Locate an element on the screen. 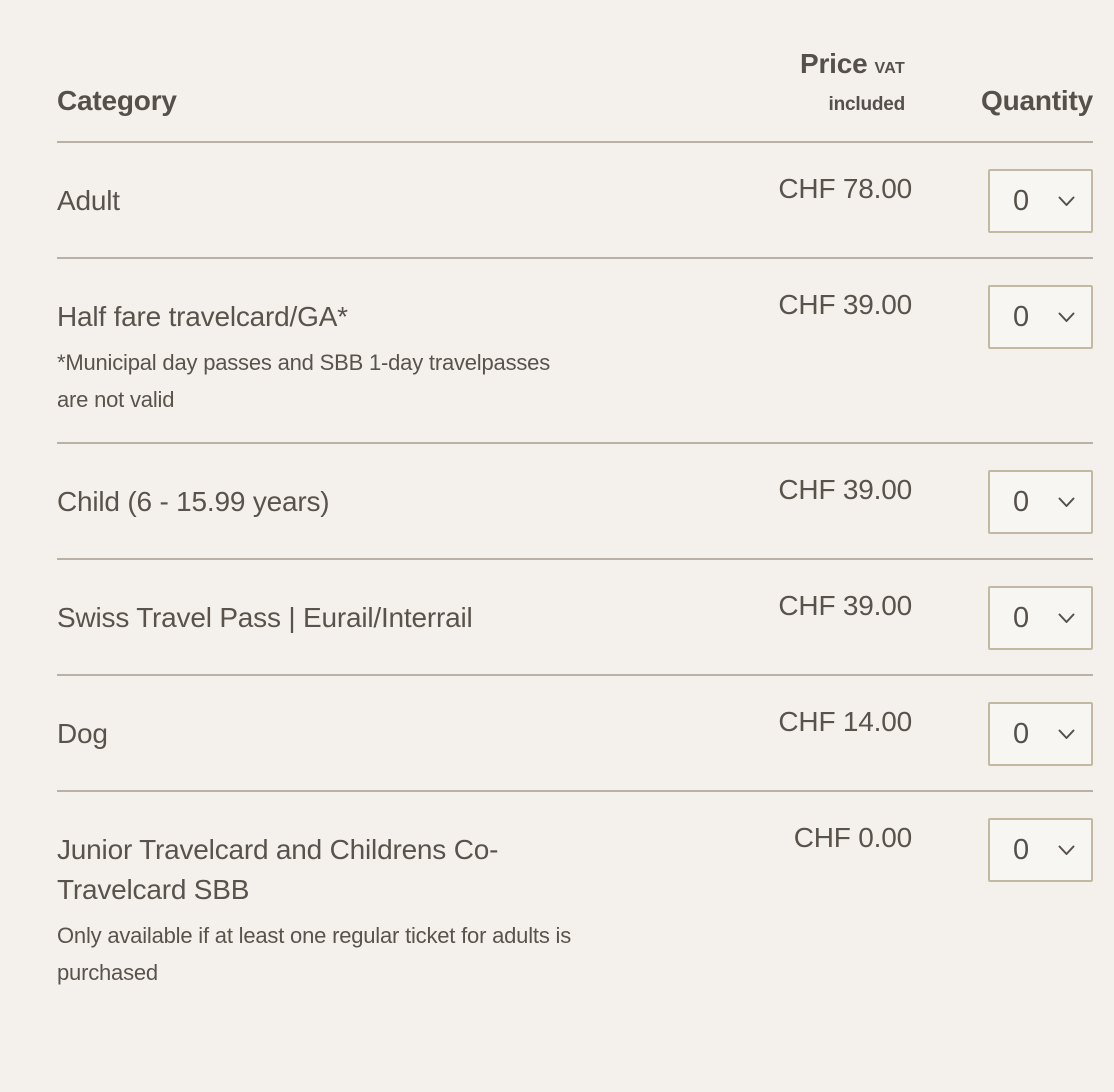 This screenshot has width=1114, height=1092. price-cell: CHF 0.00 is located at coordinates (782, 838).